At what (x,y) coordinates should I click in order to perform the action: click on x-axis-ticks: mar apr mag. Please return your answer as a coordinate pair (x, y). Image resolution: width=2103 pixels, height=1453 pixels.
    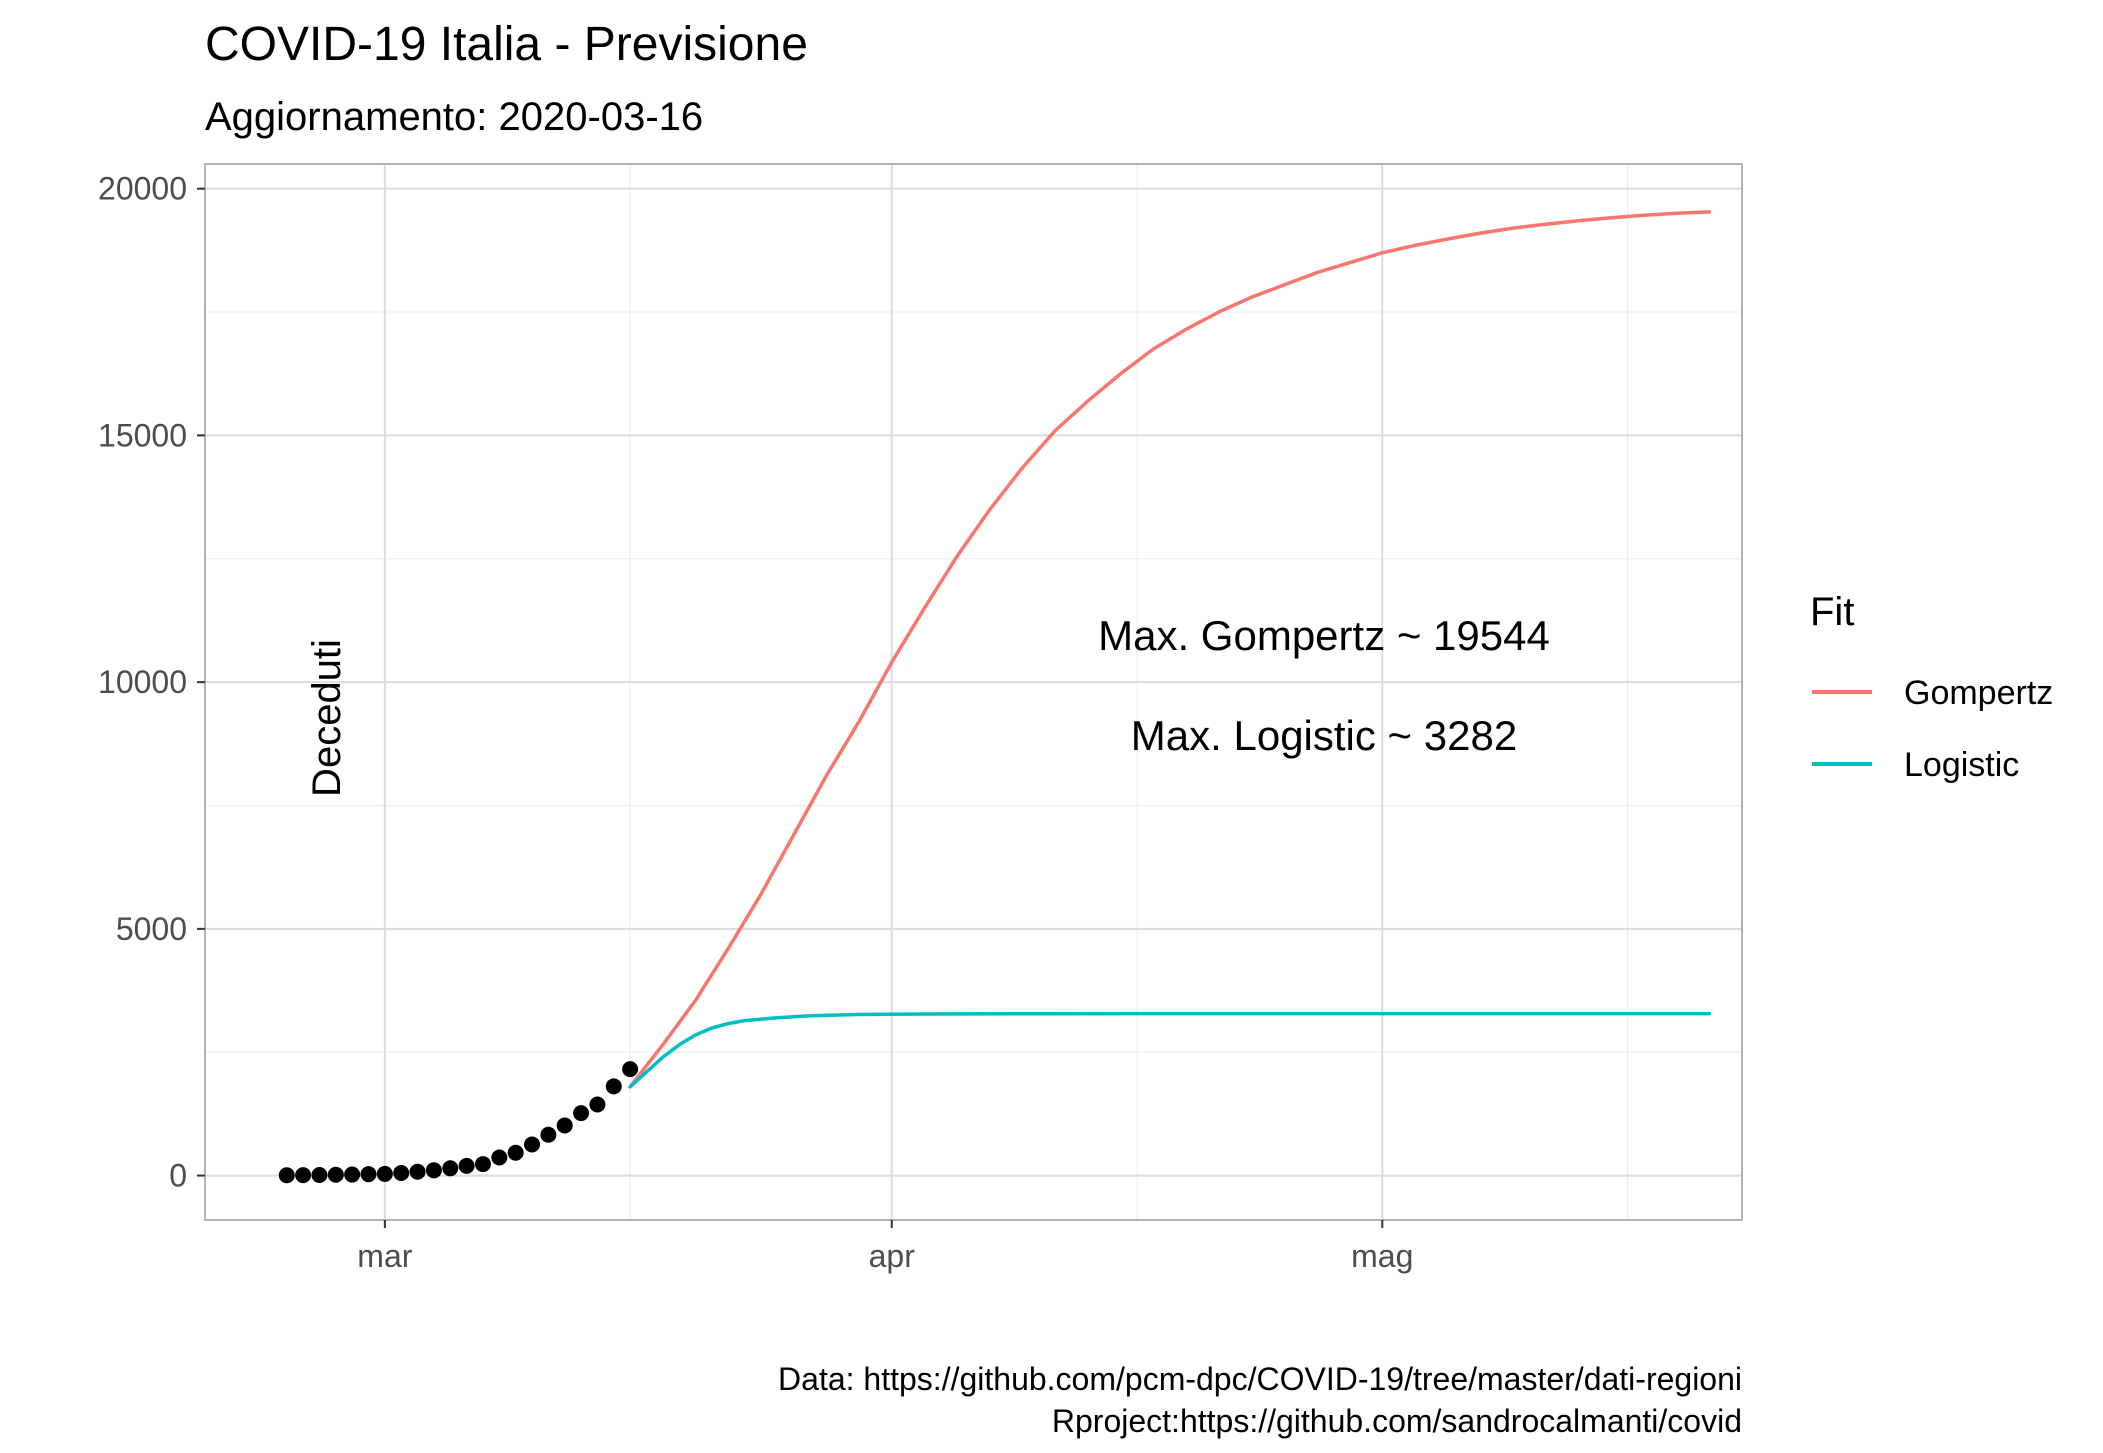
    Looking at the image, I should click on (885, 1247).